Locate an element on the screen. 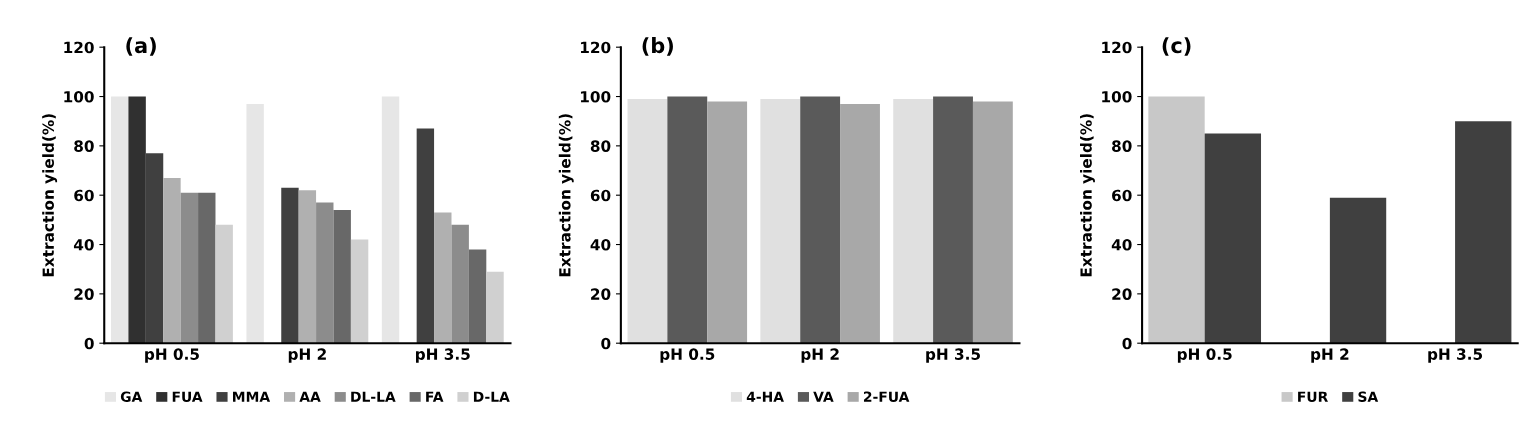  legend-label: FUA is located at coordinates (187, 396).